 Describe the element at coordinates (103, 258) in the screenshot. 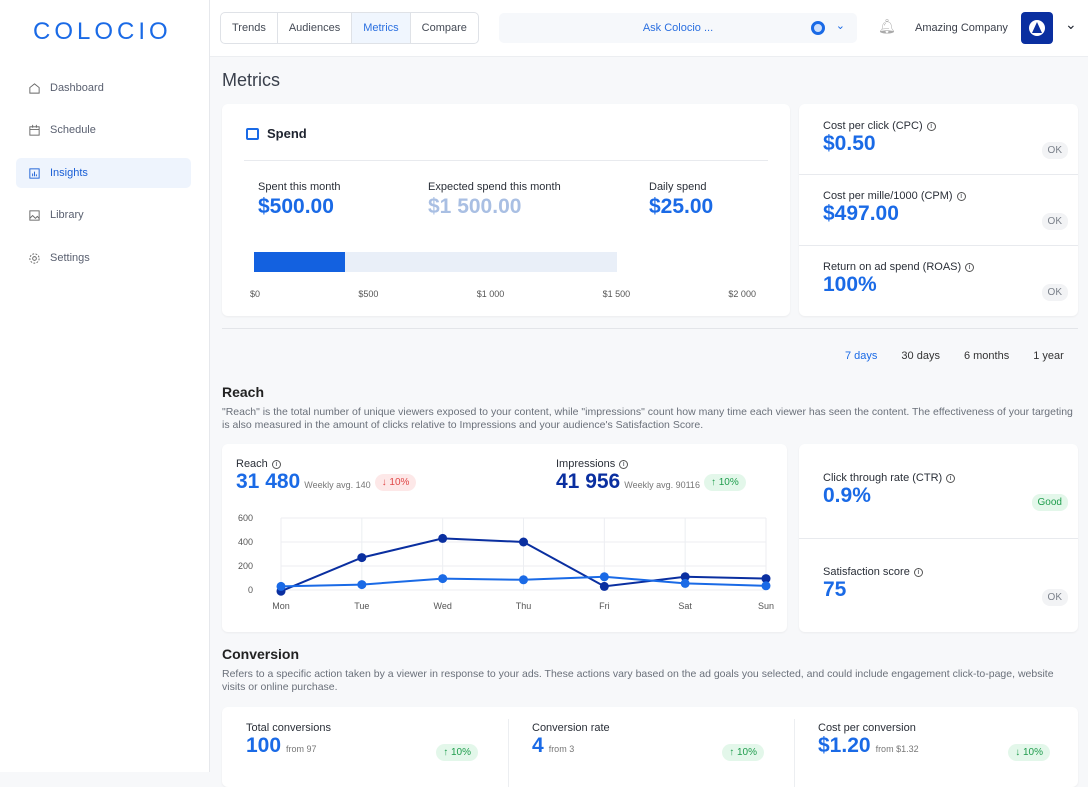

I see `sidebar-item-settings: Settings` at that location.